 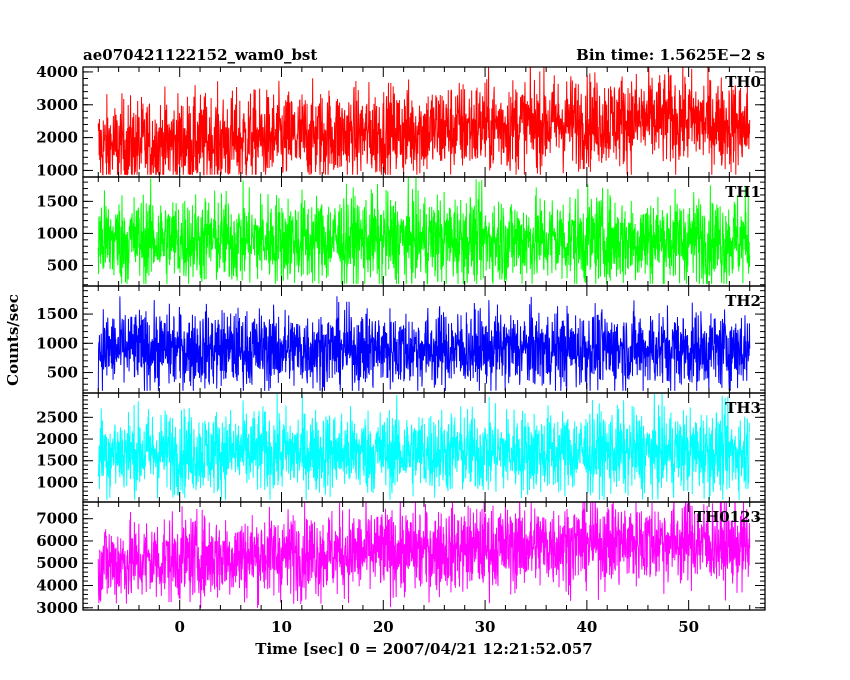 I want to click on panel-th1: 500 1000 1500 TH1, so click(x=401, y=231).